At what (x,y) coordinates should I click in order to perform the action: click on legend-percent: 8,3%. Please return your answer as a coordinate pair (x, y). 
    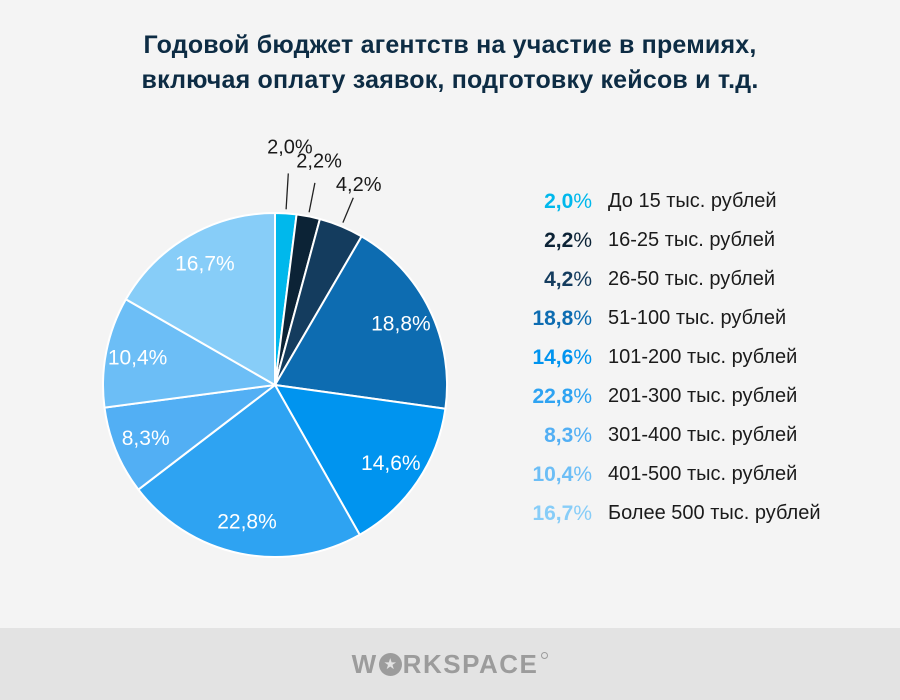
    Looking at the image, I should click on (568, 435).